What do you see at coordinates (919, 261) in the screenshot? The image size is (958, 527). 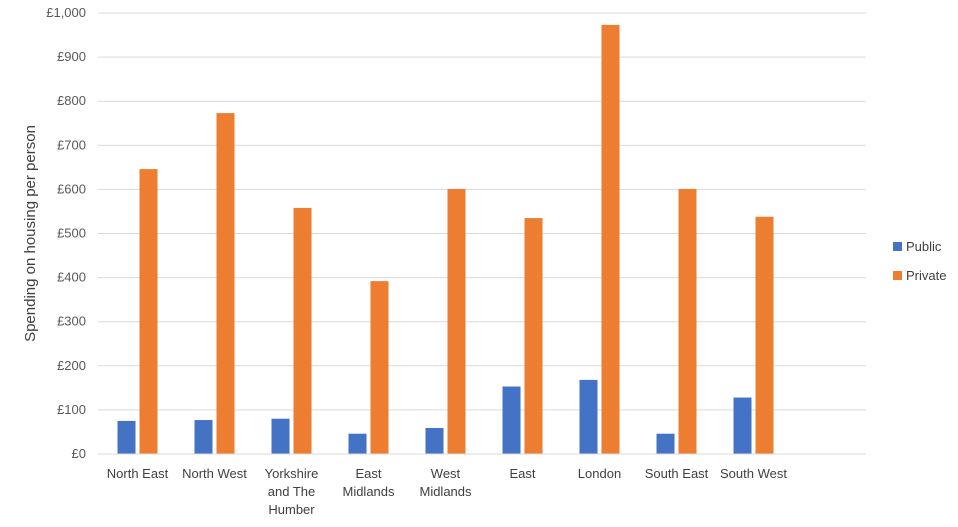 I see `legend: Public Private` at bounding box center [919, 261].